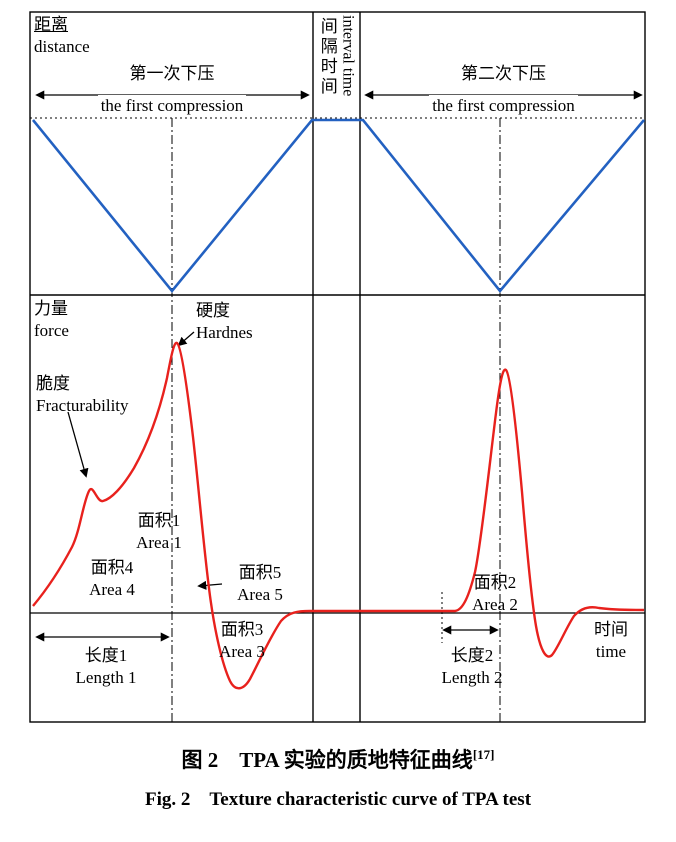 This screenshot has width=676, height=842. I want to click on second-compression-label-en-text: the first compression, so click(503, 106).